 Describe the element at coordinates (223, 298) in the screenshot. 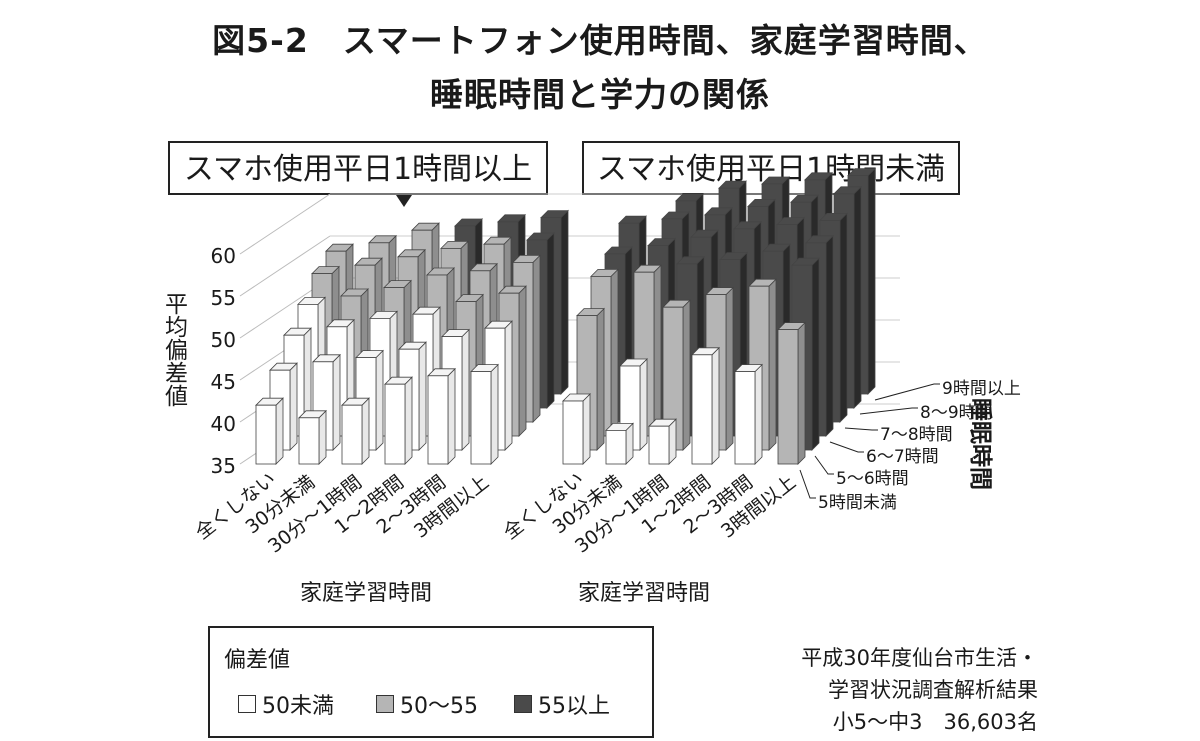

I see `y-tick-label: 55` at that location.